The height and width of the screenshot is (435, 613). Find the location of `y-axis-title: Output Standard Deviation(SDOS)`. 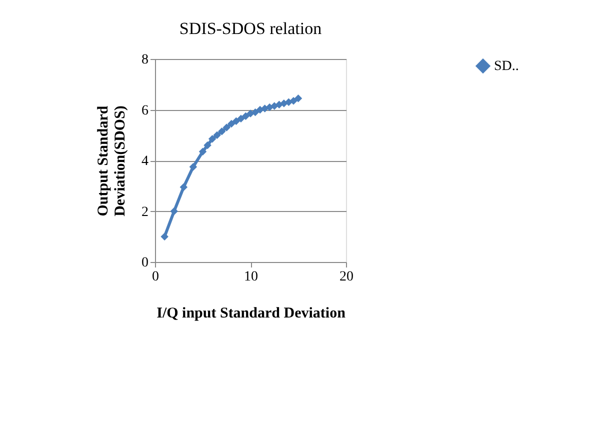

y-axis-title: Output Standard Deviation(SDOS) is located at coordinates (112, 160).